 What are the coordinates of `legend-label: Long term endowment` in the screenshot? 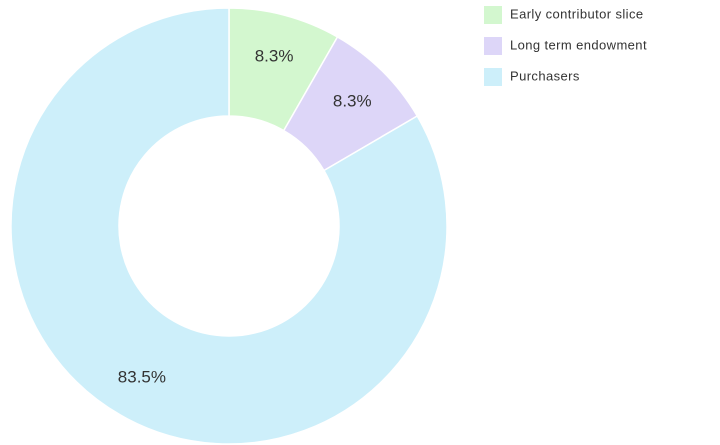 It's located at (578, 44).